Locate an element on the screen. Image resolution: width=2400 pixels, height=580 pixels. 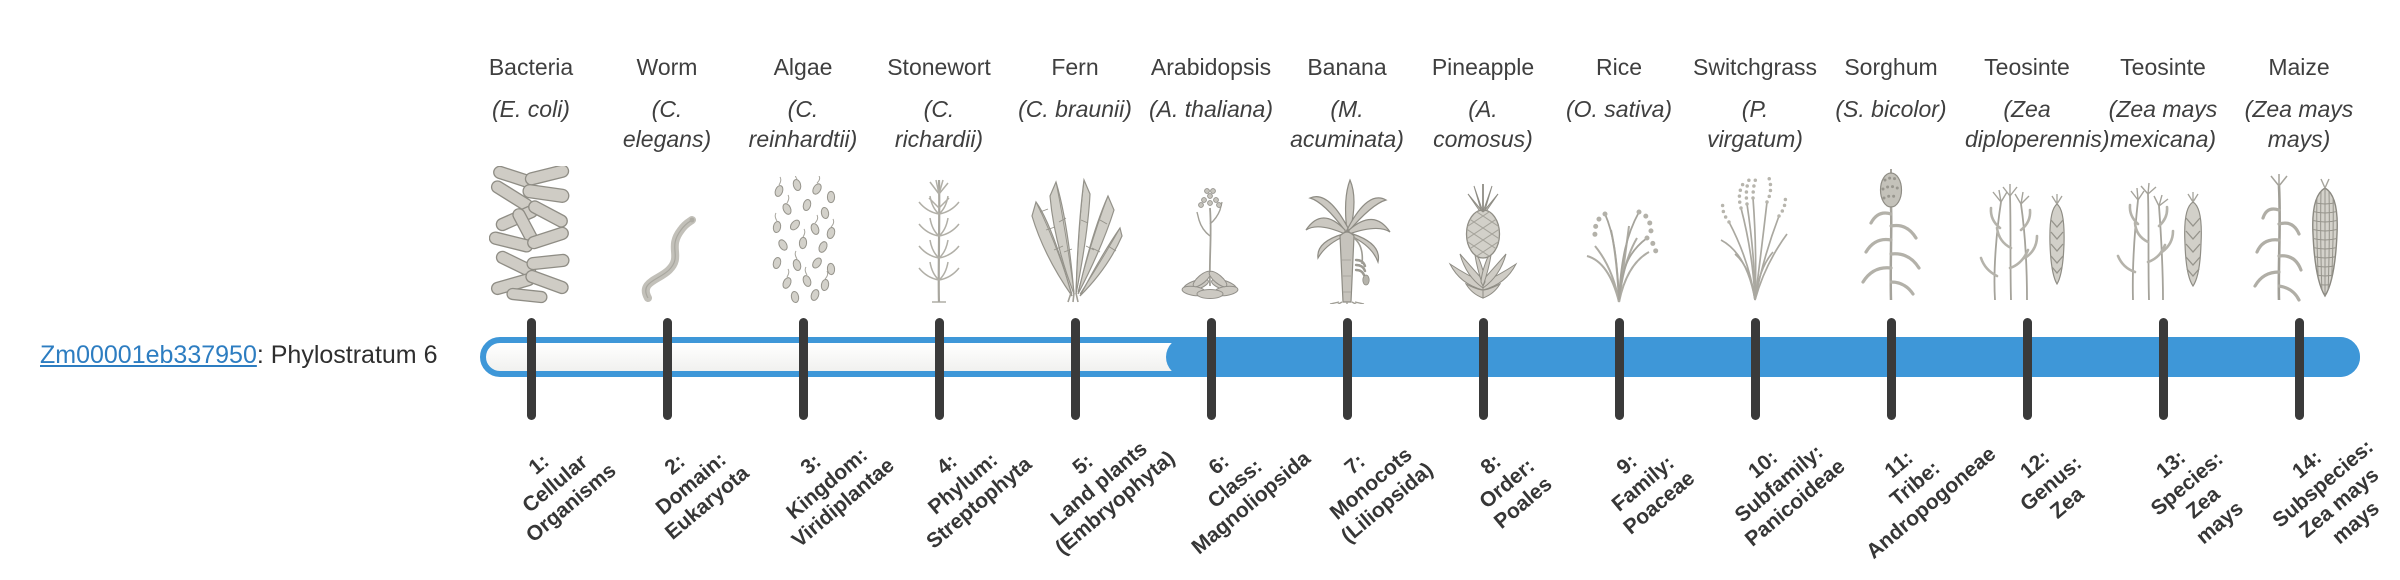
common-name: Sorghum is located at coordinates (1891, 67).